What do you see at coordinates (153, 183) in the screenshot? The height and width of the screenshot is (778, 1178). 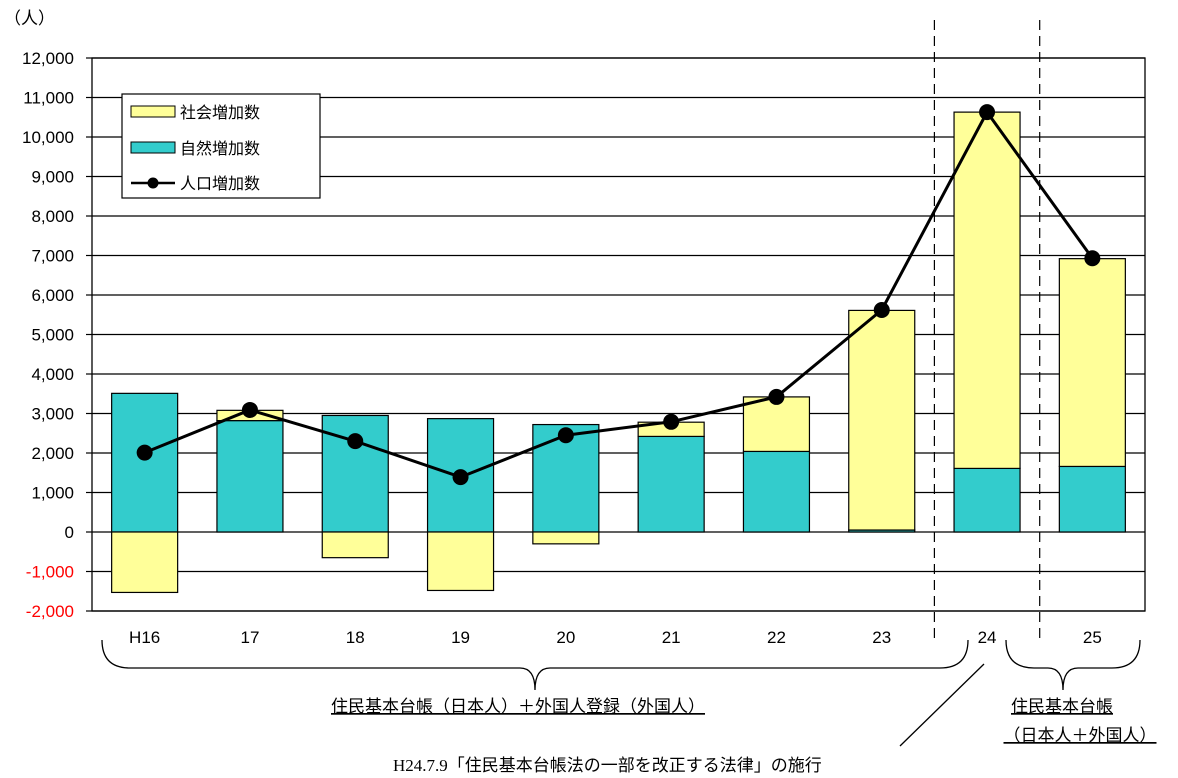 I see `legend-marker-population` at bounding box center [153, 183].